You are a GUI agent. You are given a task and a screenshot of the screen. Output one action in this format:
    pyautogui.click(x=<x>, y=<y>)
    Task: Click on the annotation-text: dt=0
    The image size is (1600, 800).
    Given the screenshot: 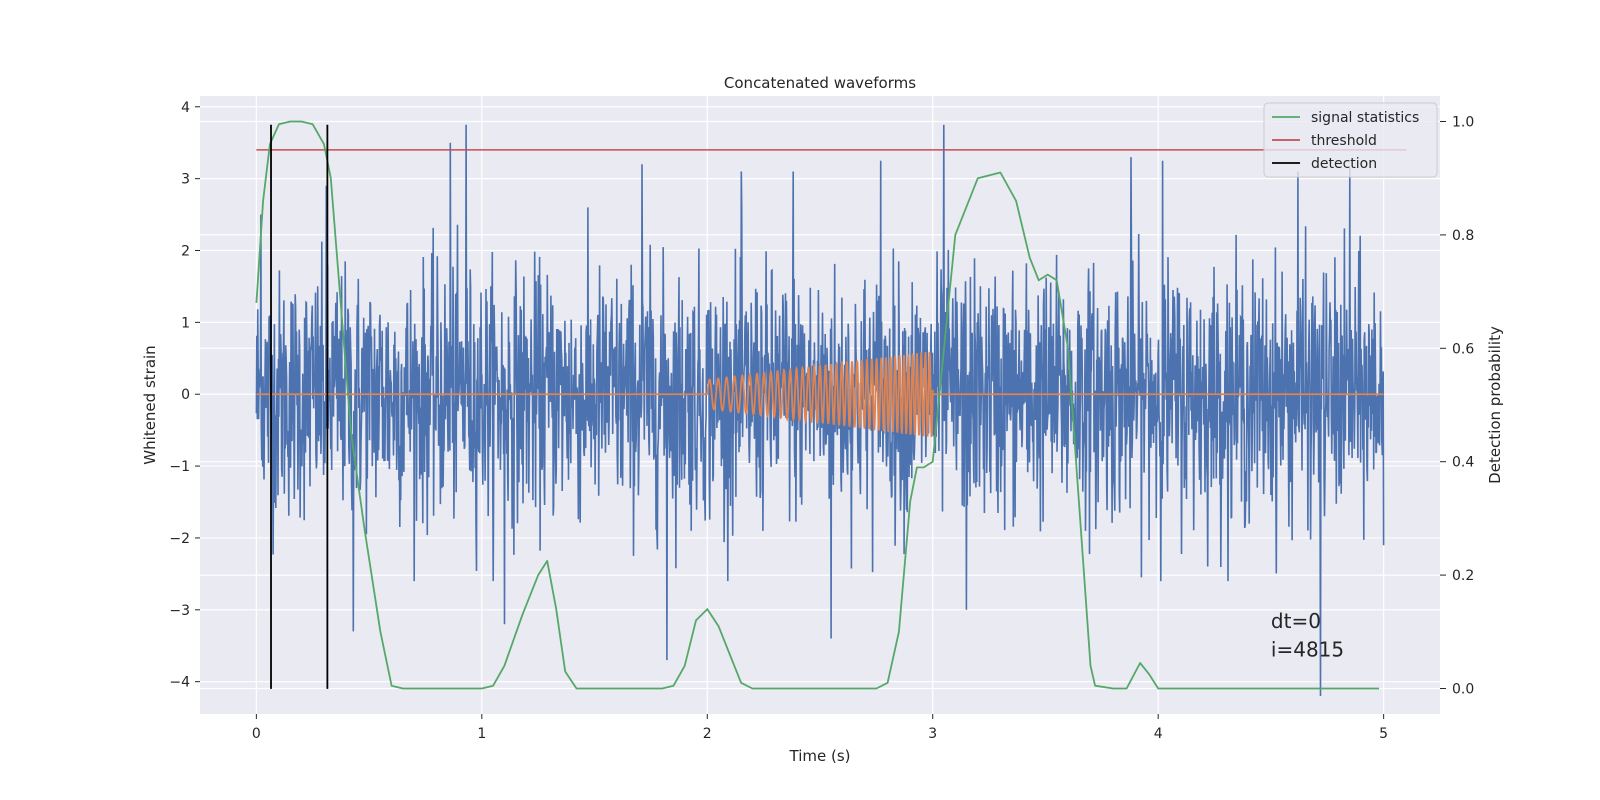 What is the action you would take?
    pyautogui.click(x=1296, y=621)
    